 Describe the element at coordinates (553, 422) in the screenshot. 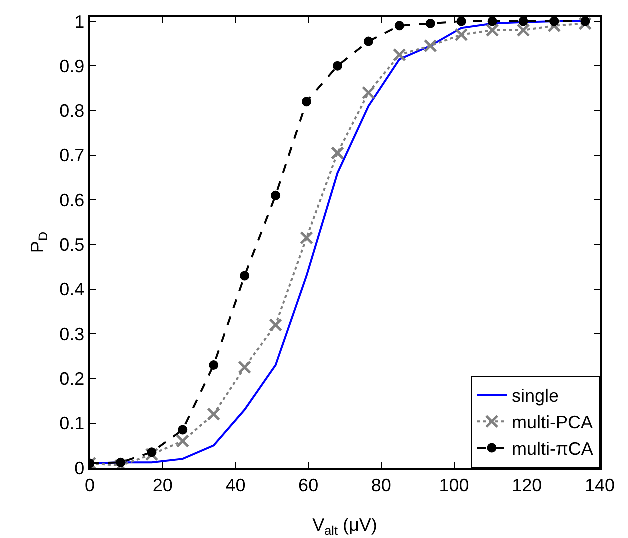

I see `legend-label: multi-PCA` at that location.